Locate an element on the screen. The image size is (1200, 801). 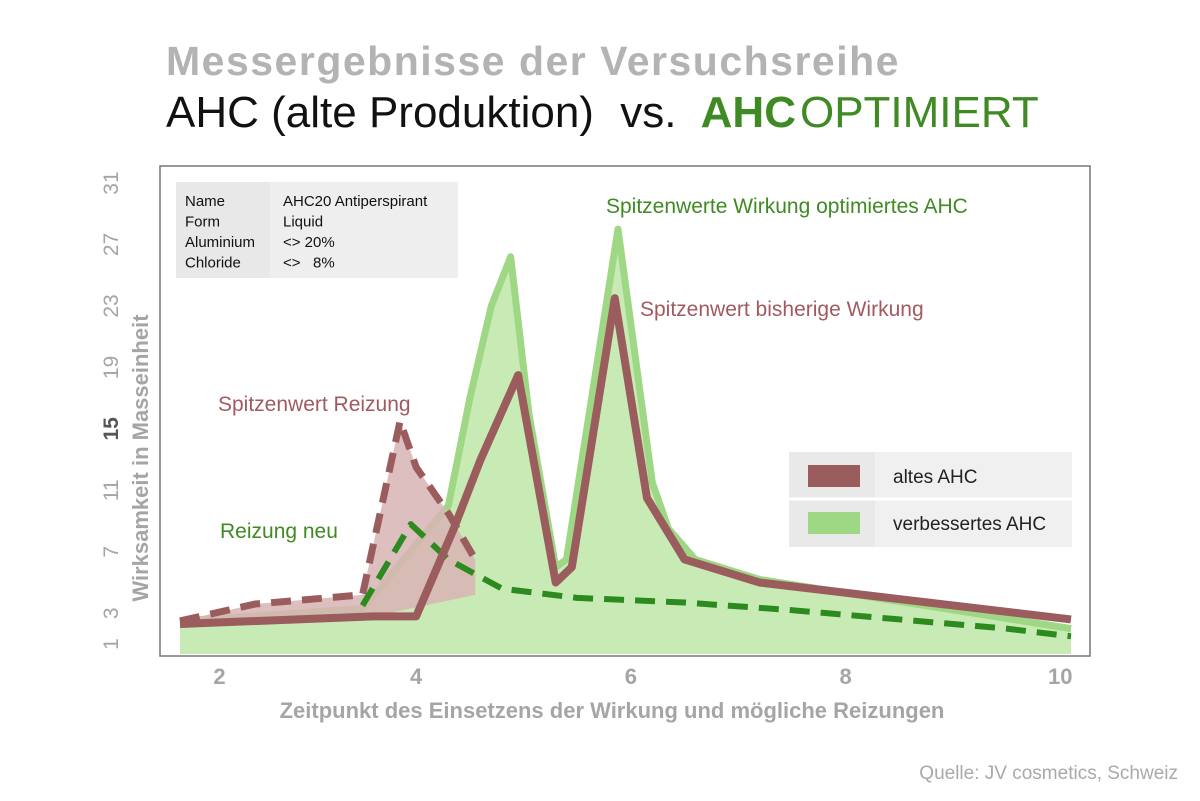
y-tick-label: 15 is located at coordinates (111, 429).